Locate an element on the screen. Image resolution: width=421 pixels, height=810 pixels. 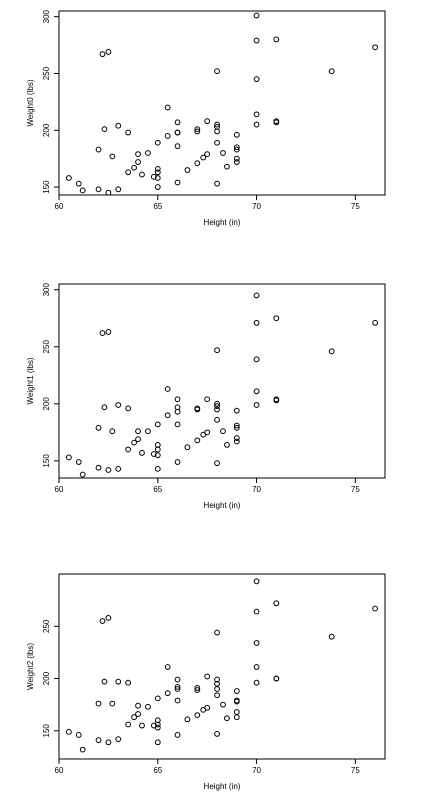
y-tick-label: 250 is located at coordinates (46, 73).